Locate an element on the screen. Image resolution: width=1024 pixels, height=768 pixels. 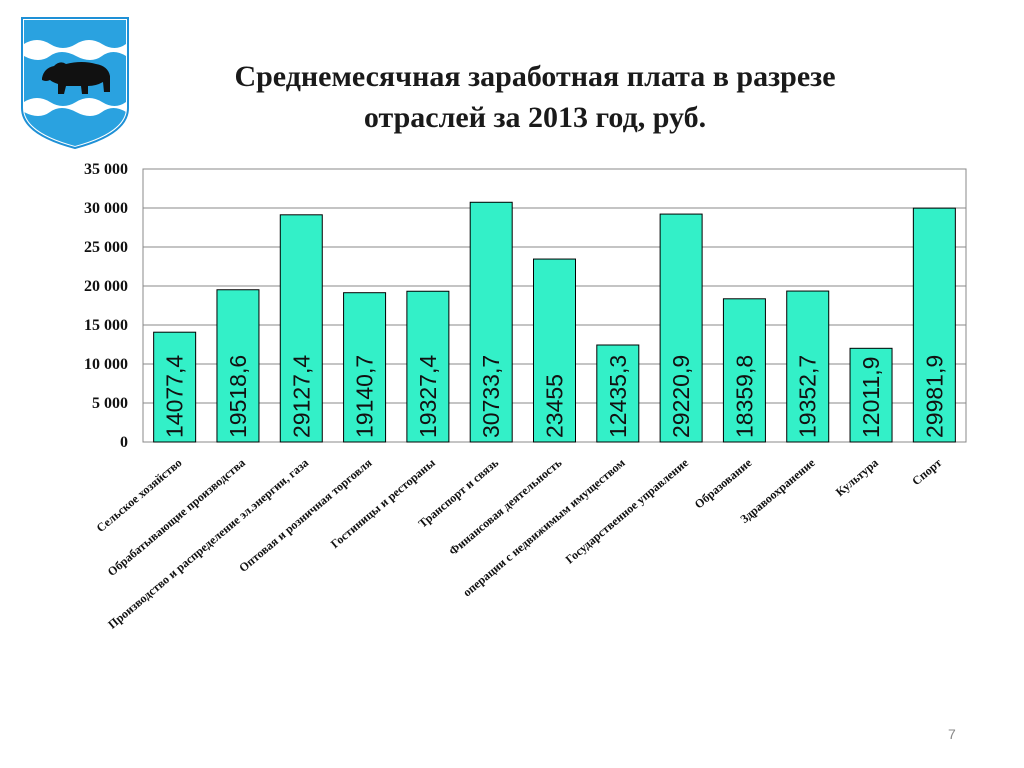
y-tick-label: 30 000 is located at coordinates (106, 208).